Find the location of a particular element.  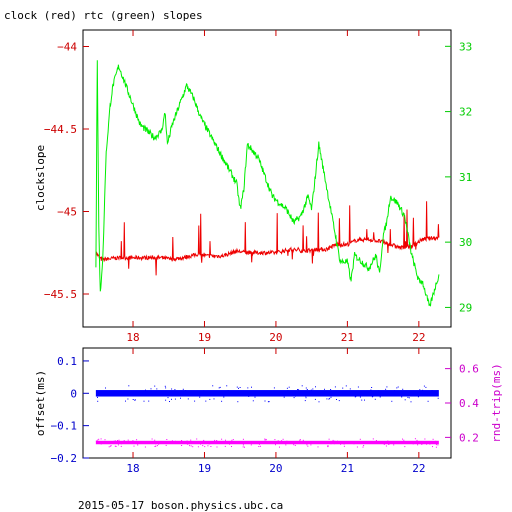

y-tick-label: −44.5 is located at coordinates (60, 129).